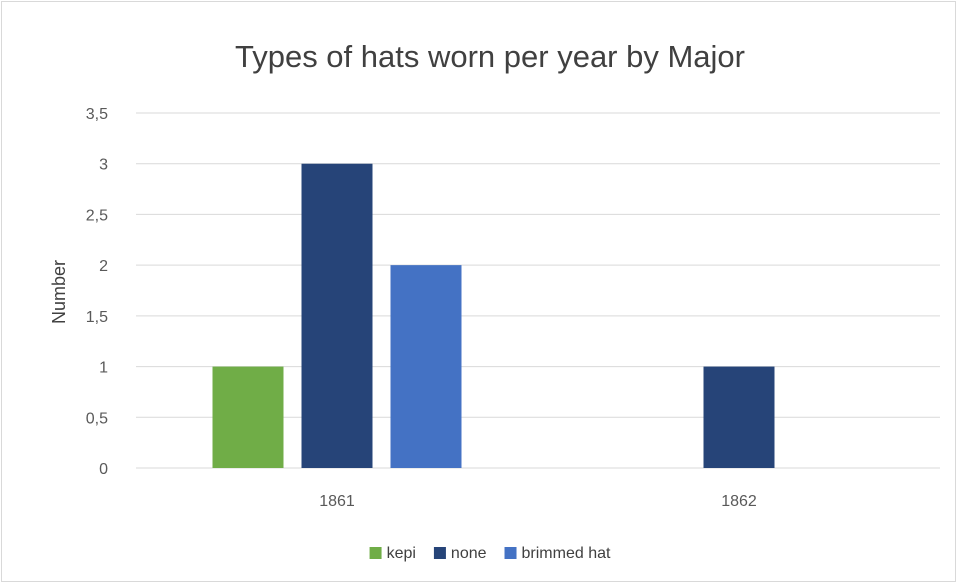 This screenshot has width=957, height=583. What do you see at coordinates (538, 501) in the screenshot?
I see `x-axis-tick-labels: 1861 1862` at bounding box center [538, 501].